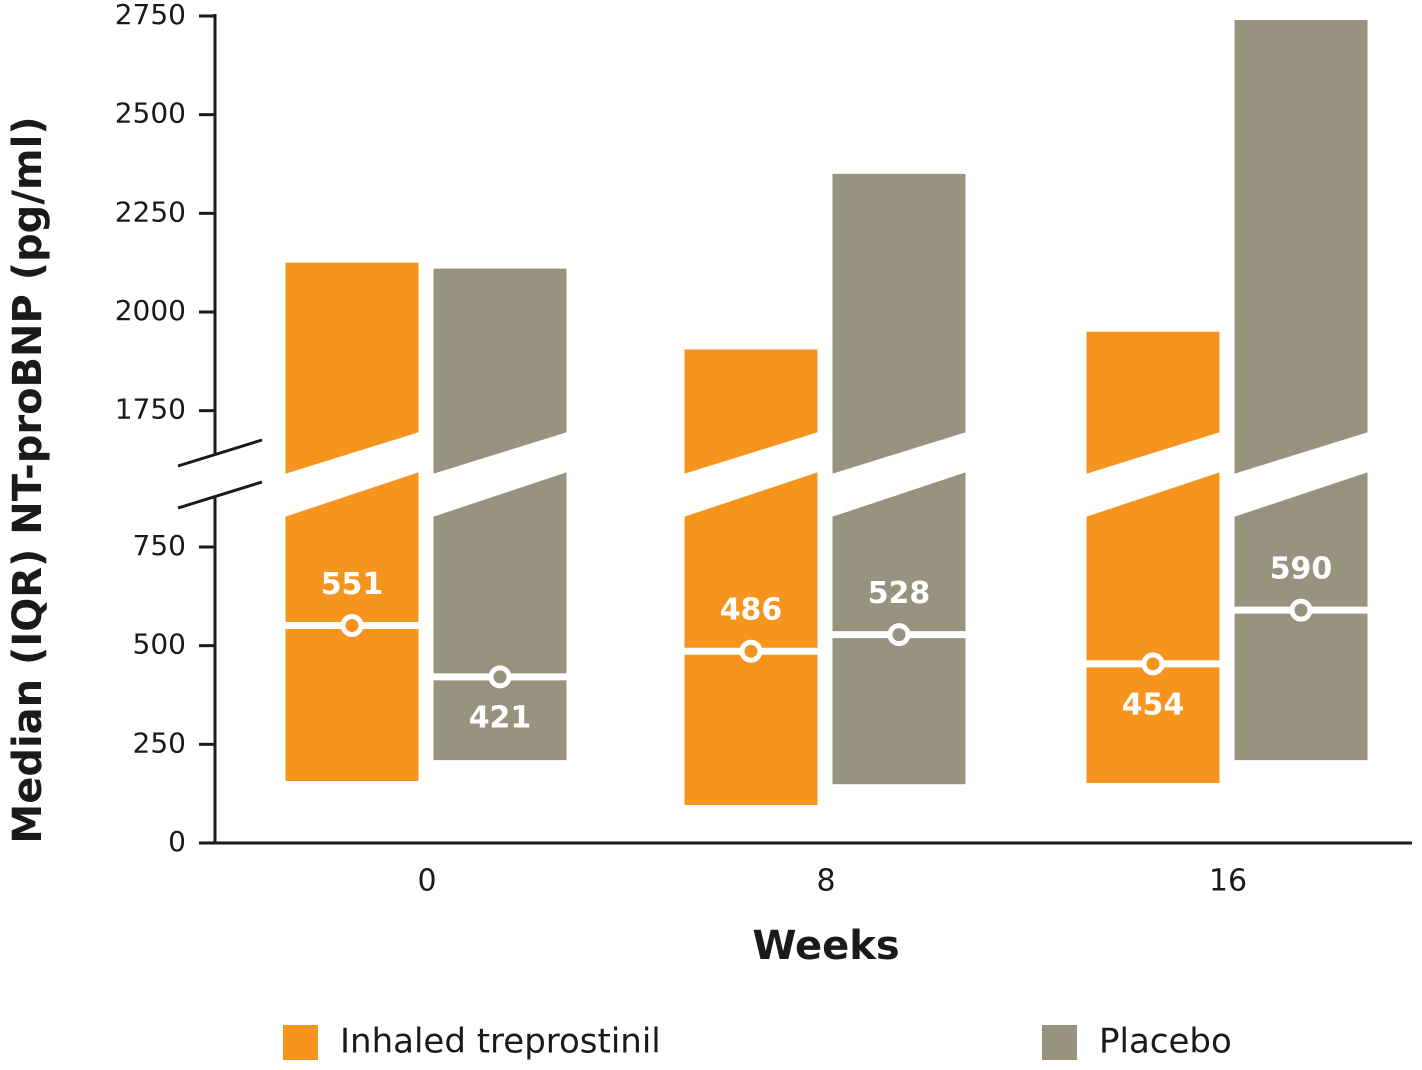 The width and height of the screenshot is (1422, 1070). Describe the element at coordinates (1153, 704) in the screenshot. I see `median-label: 454` at that location.